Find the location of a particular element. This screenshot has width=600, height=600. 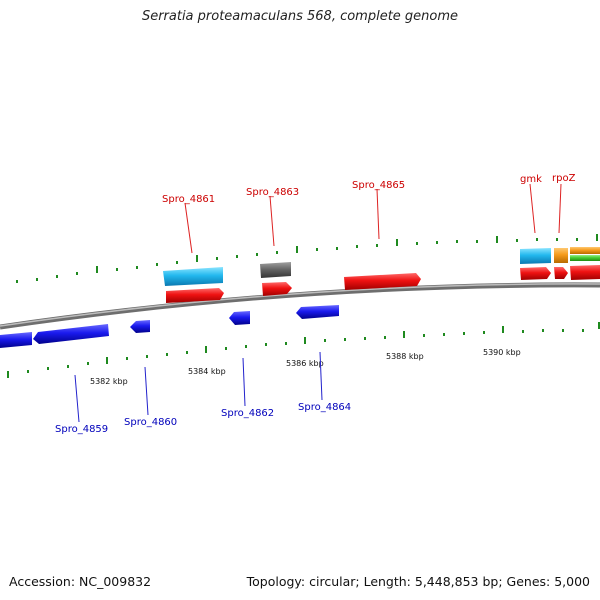

gene-label-rpoz: rpoZ is located at coordinates (564, 178).